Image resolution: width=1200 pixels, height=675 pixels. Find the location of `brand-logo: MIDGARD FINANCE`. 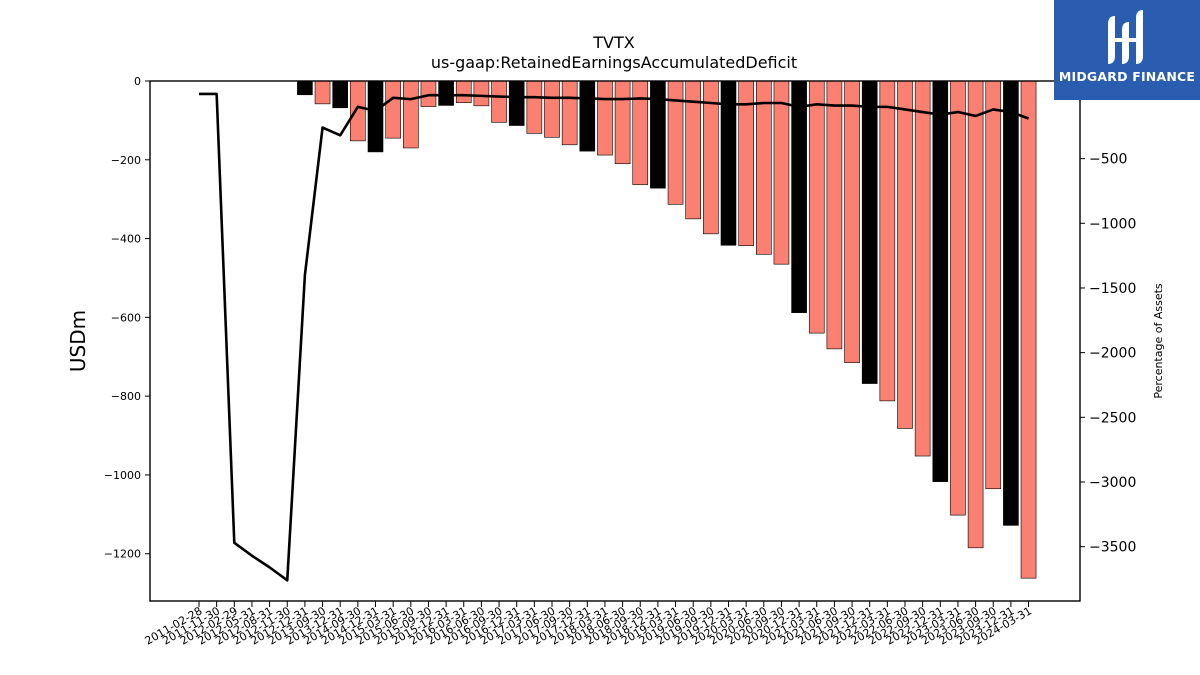

brand-logo: MIDGARD FINANCE is located at coordinates (1127, 50).